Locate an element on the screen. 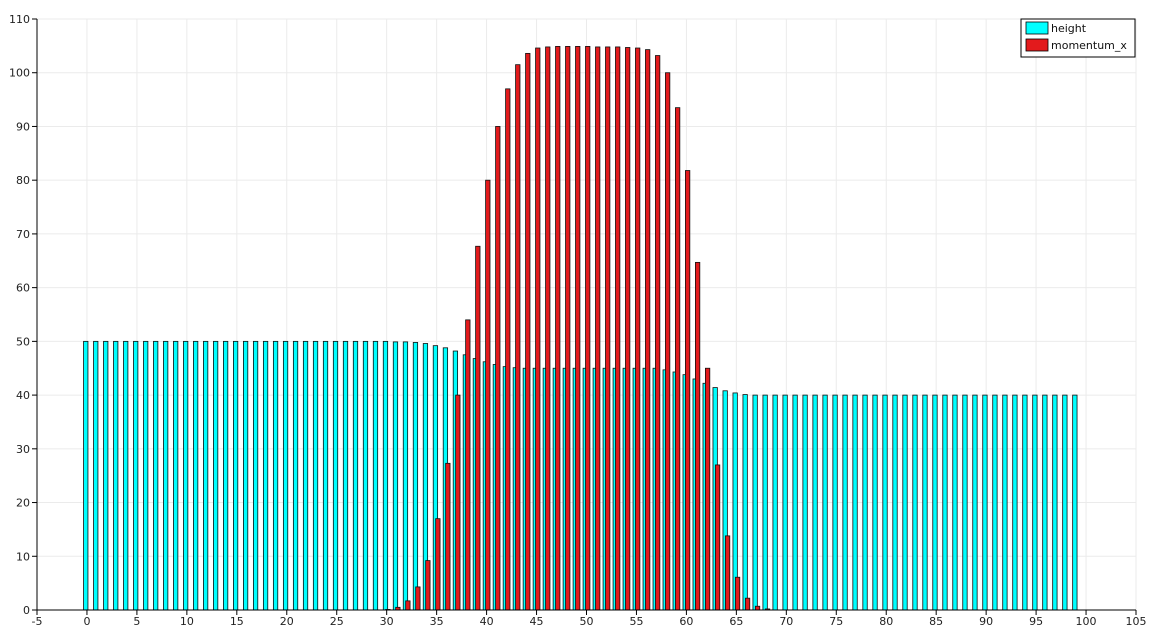  y-tick-label: 10 is located at coordinates (23, 556).